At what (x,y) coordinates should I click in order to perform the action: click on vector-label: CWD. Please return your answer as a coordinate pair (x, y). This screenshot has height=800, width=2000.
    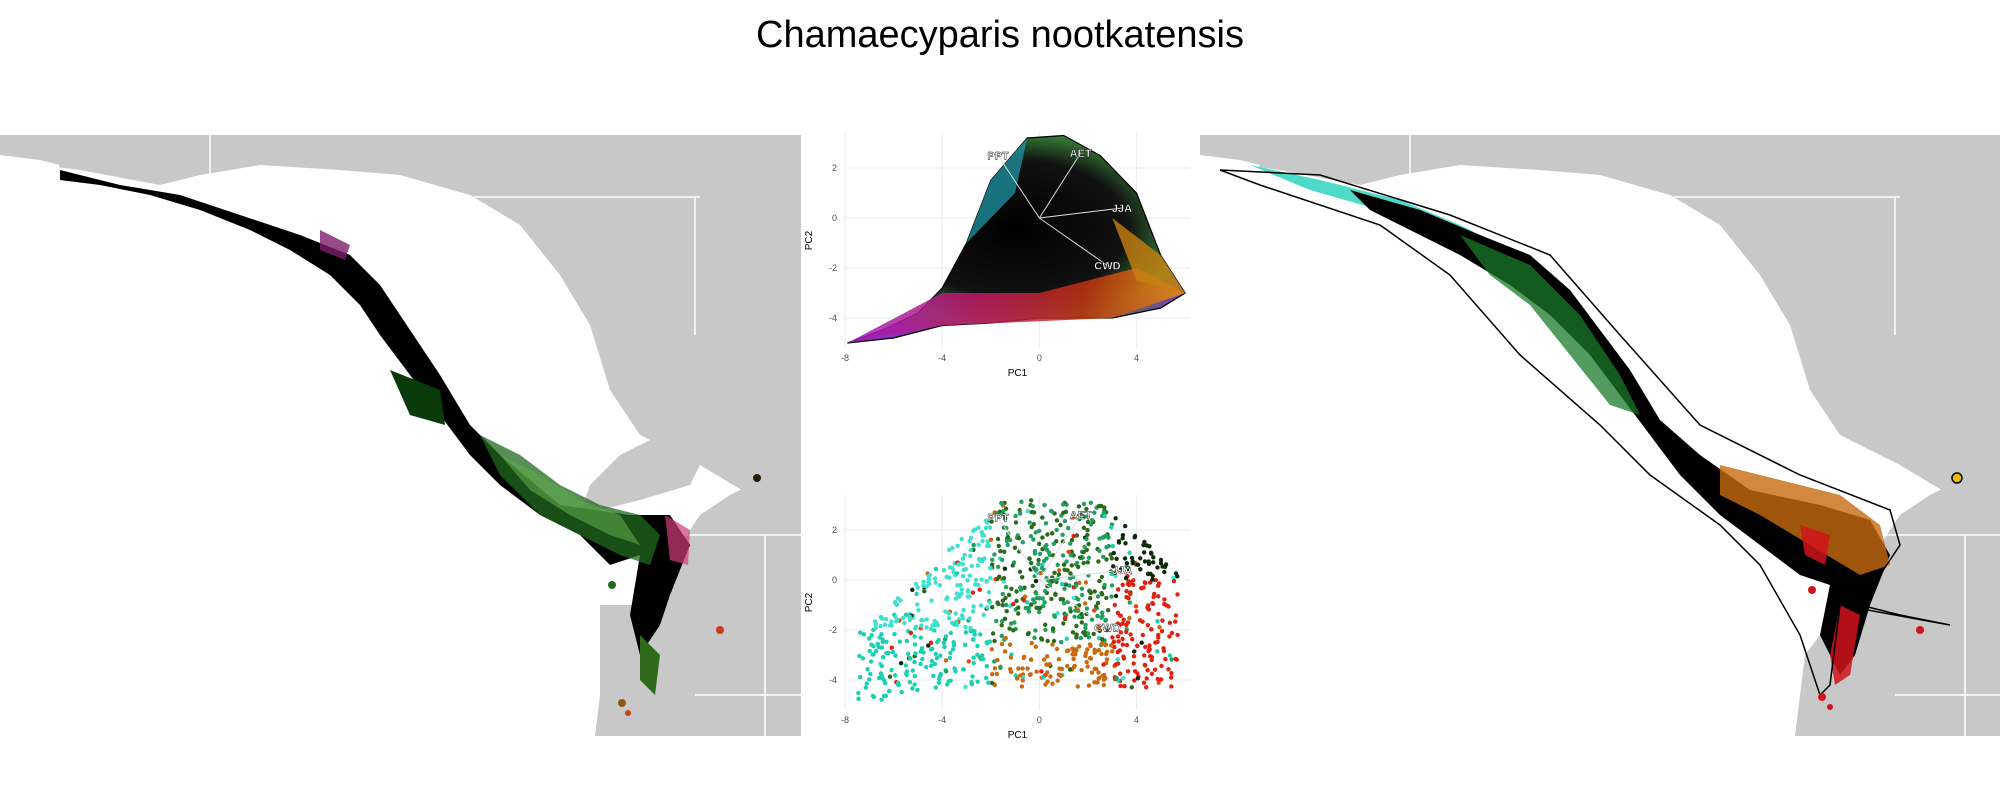
    Looking at the image, I should click on (1107, 629).